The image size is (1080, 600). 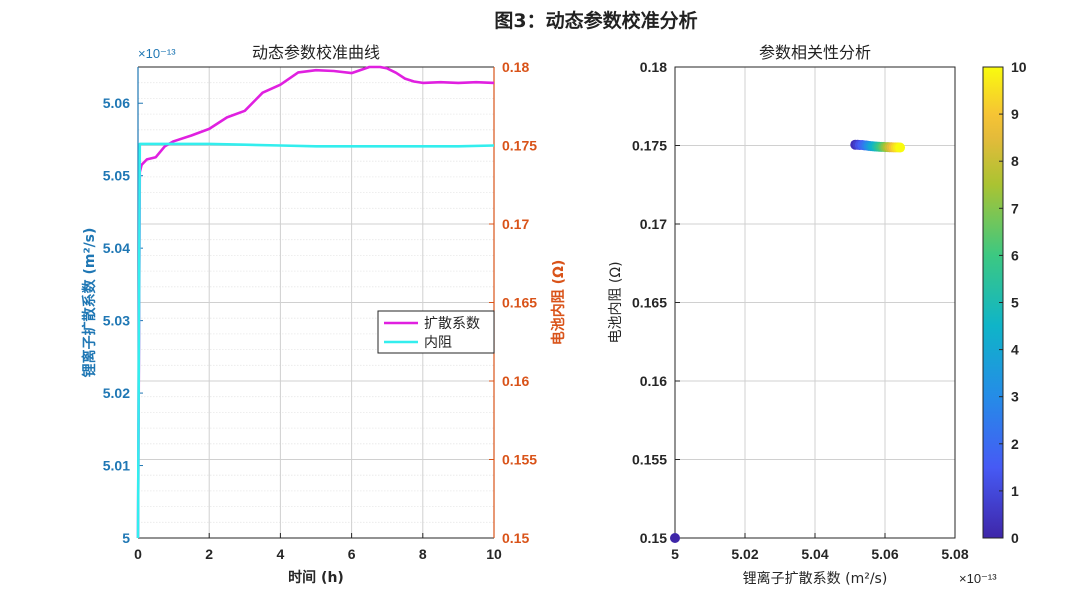 I want to click on legend-box, so click(x=436, y=332).